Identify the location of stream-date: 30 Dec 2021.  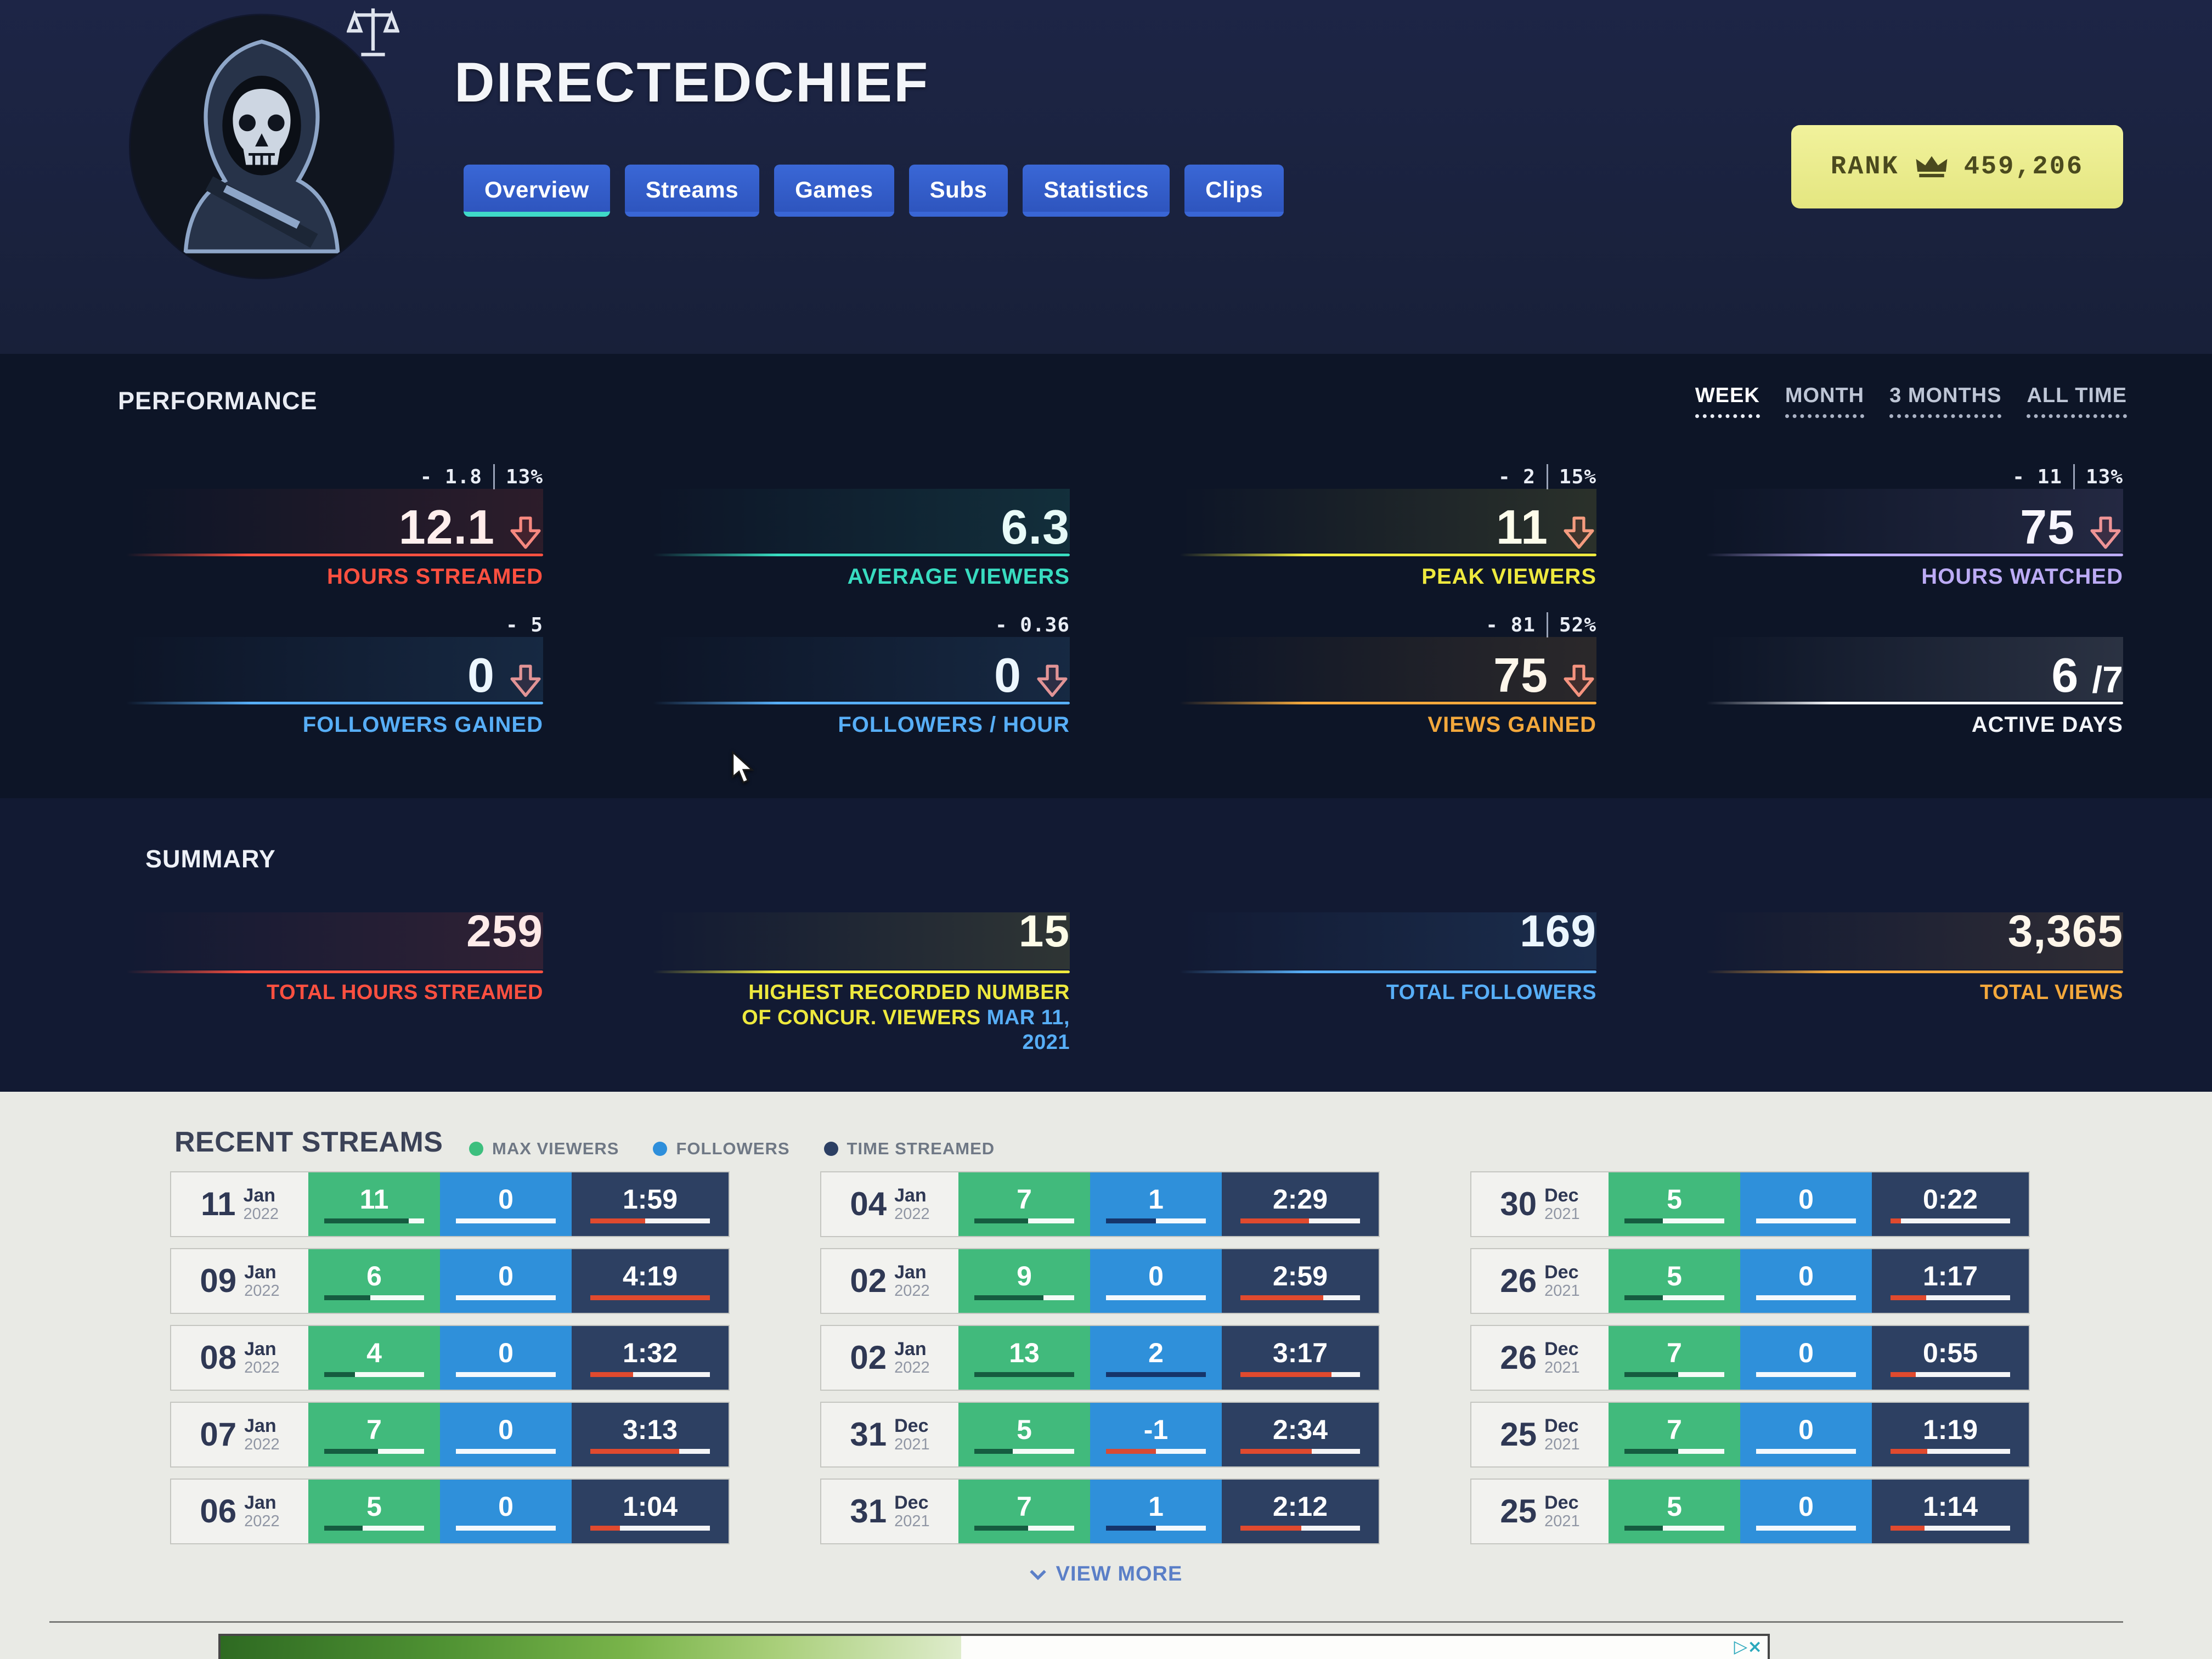
(1540, 1204).